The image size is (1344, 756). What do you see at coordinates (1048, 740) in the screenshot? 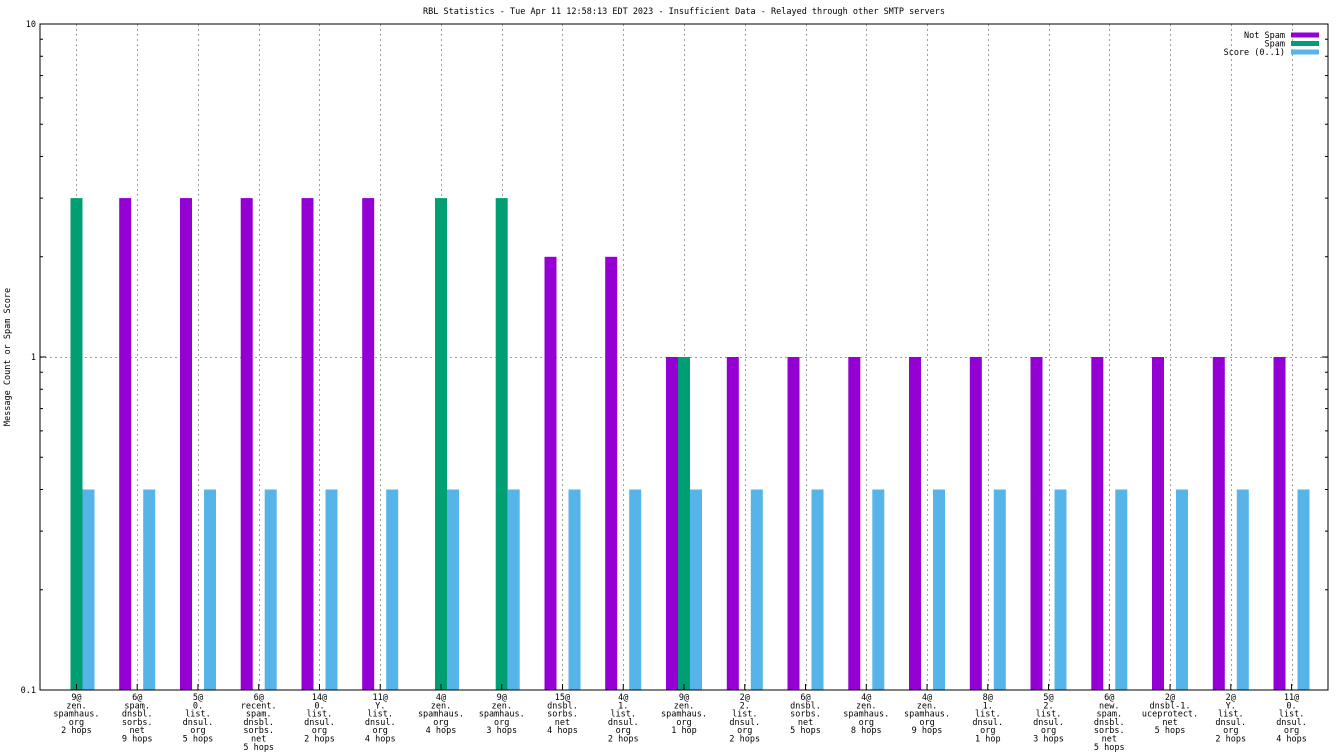
I see `x-tick-label-line: 3 hops` at bounding box center [1048, 740].